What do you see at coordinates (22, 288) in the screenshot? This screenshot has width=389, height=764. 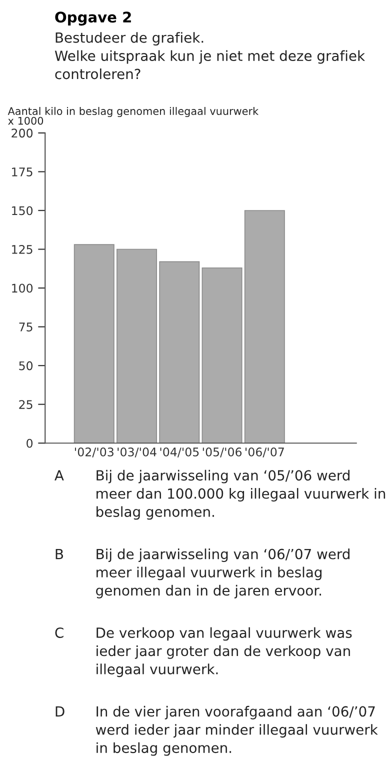 I see `y-tick-label: 100` at bounding box center [22, 288].